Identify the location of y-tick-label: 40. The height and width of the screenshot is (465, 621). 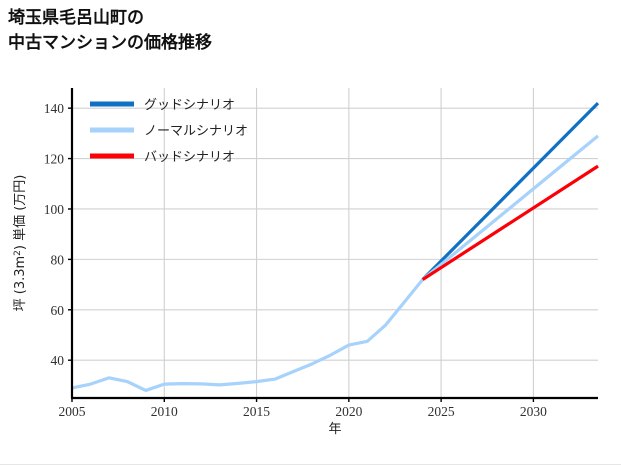
(58, 360).